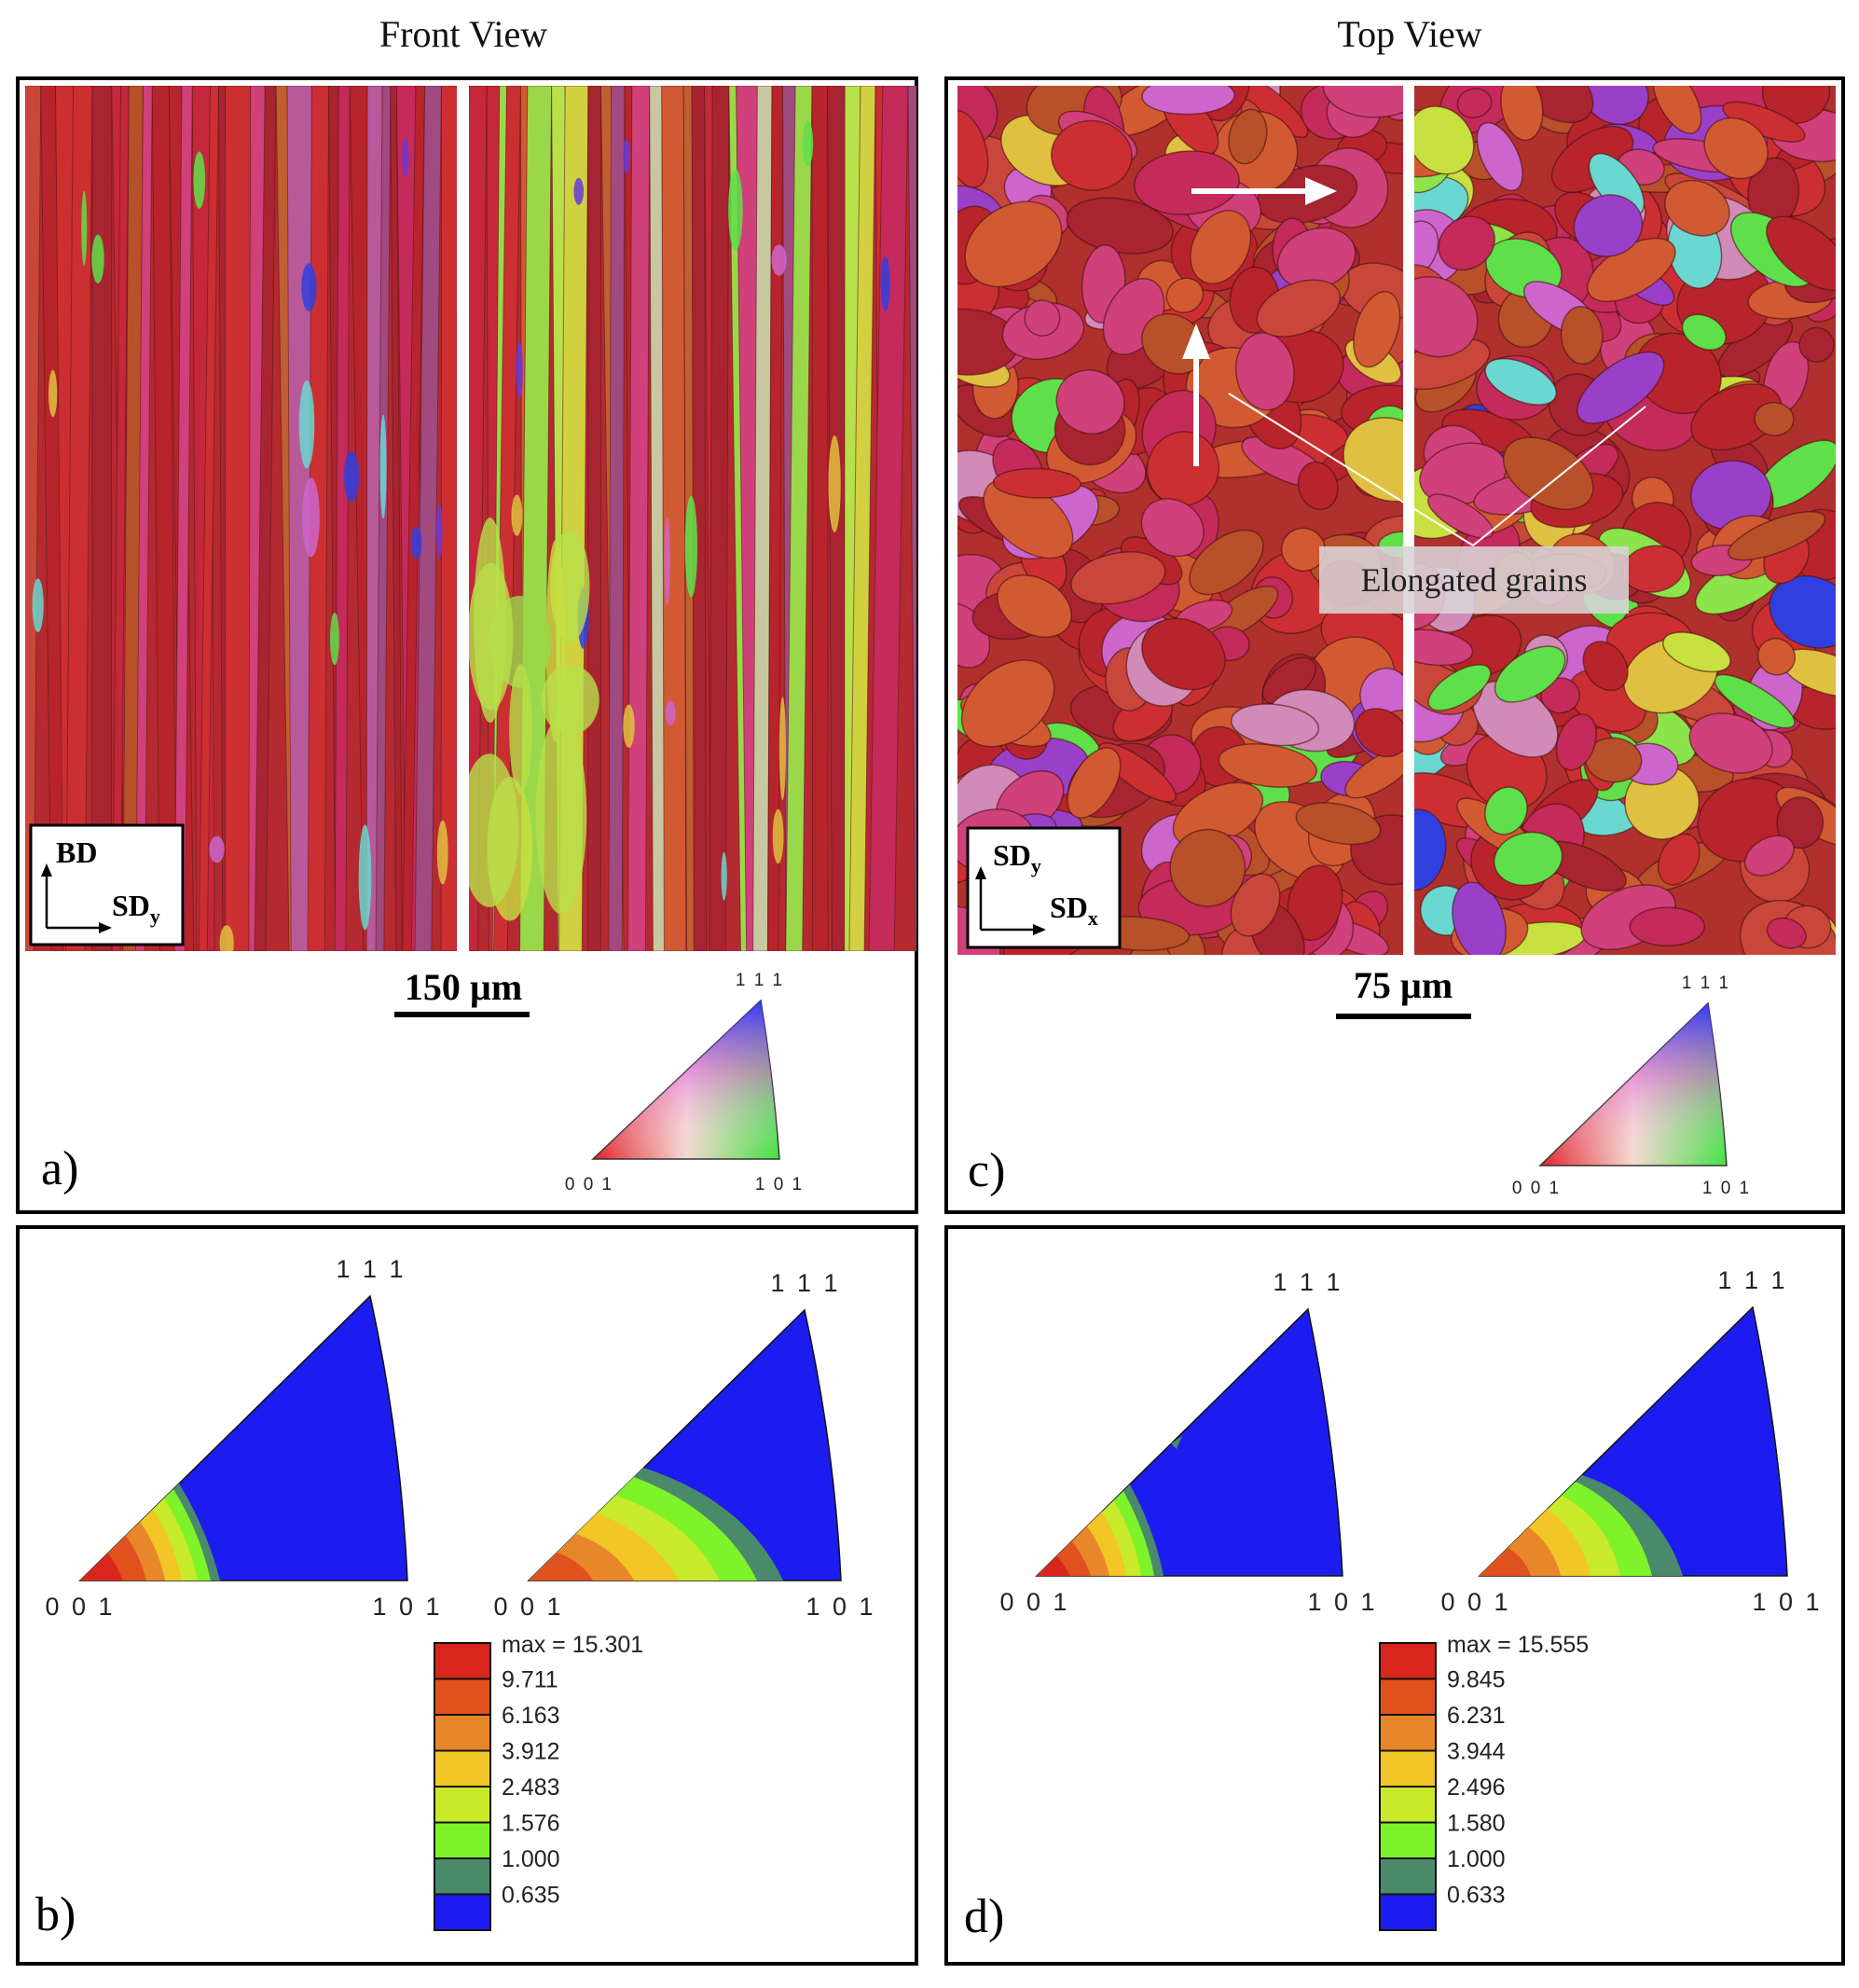 This screenshot has height=1988, width=1859. I want to click on panel-c-axes-inset: SDy SDx, so click(1044, 887).